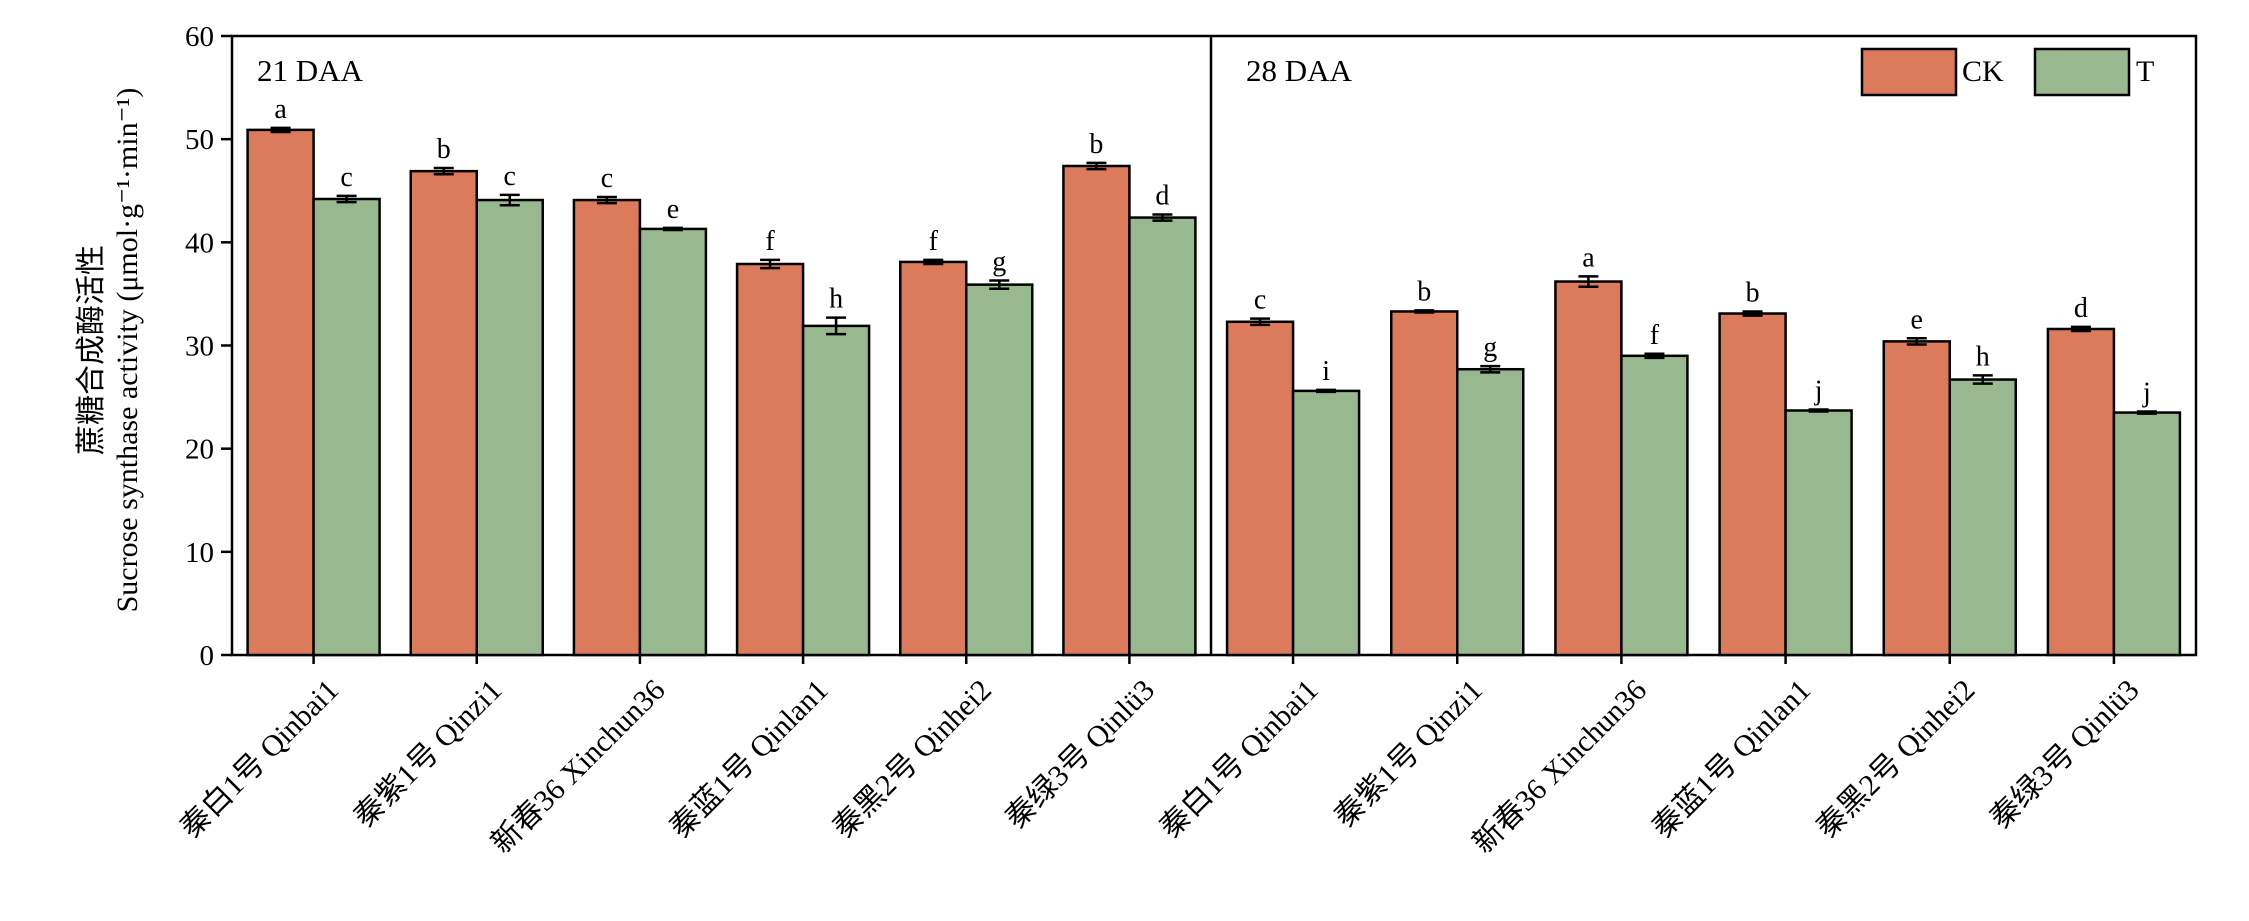  What do you see at coordinates (1909, 72) in the screenshot?
I see `legend-swatch-ck` at bounding box center [1909, 72].